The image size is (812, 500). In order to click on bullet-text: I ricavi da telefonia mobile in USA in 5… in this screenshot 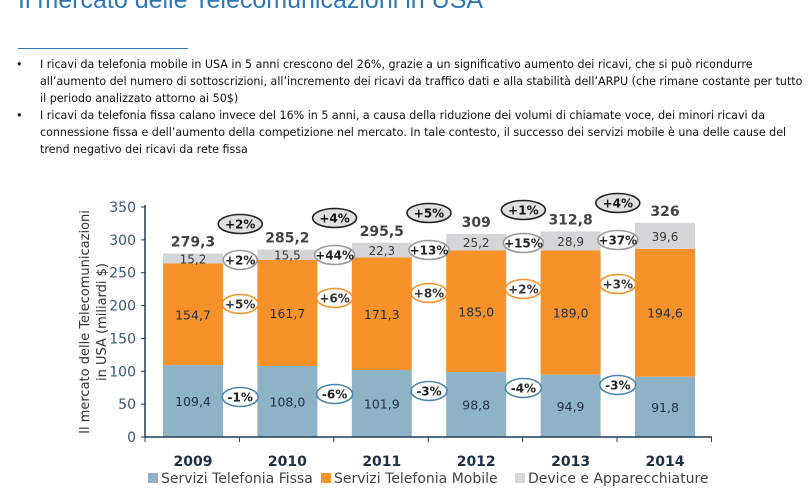, I will do `click(421, 81)`.